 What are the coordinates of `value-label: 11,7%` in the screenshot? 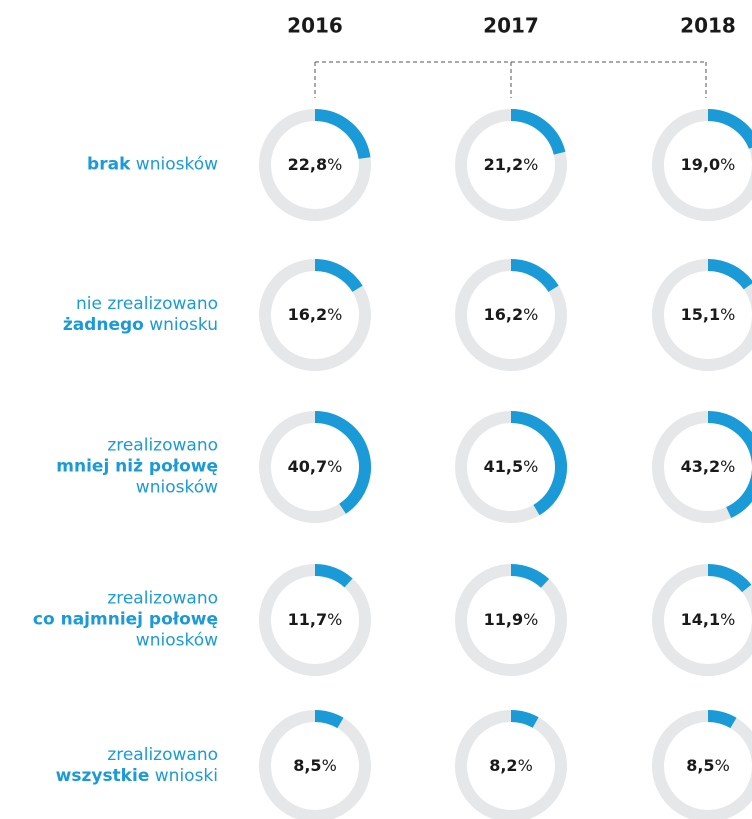 It's located at (315, 619).